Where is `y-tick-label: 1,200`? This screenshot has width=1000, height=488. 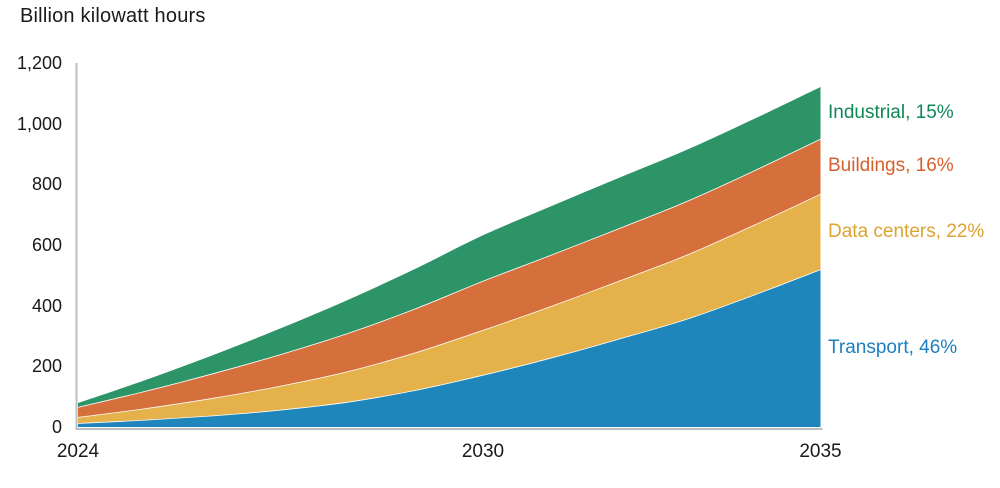 y-tick-label: 1,200 is located at coordinates (39, 63).